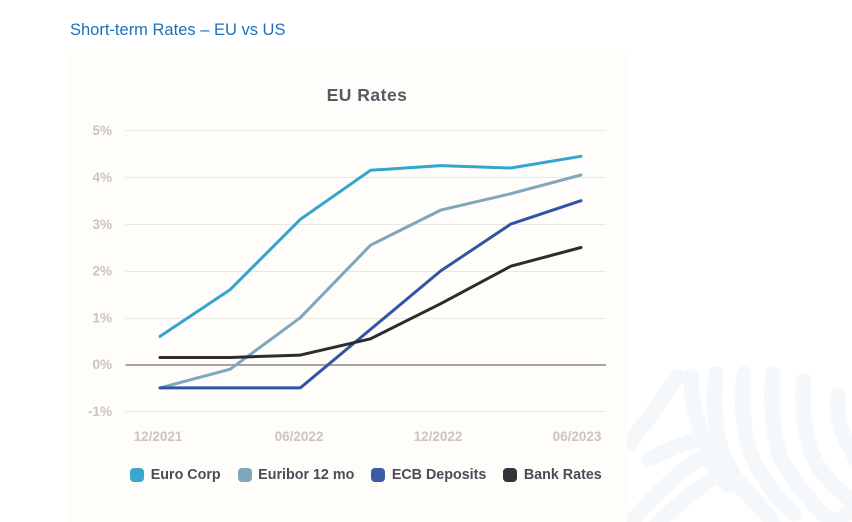 The image size is (852, 522). What do you see at coordinates (102, 130) in the screenshot?
I see `svg-text: 5%` at bounding box center [102, 130].